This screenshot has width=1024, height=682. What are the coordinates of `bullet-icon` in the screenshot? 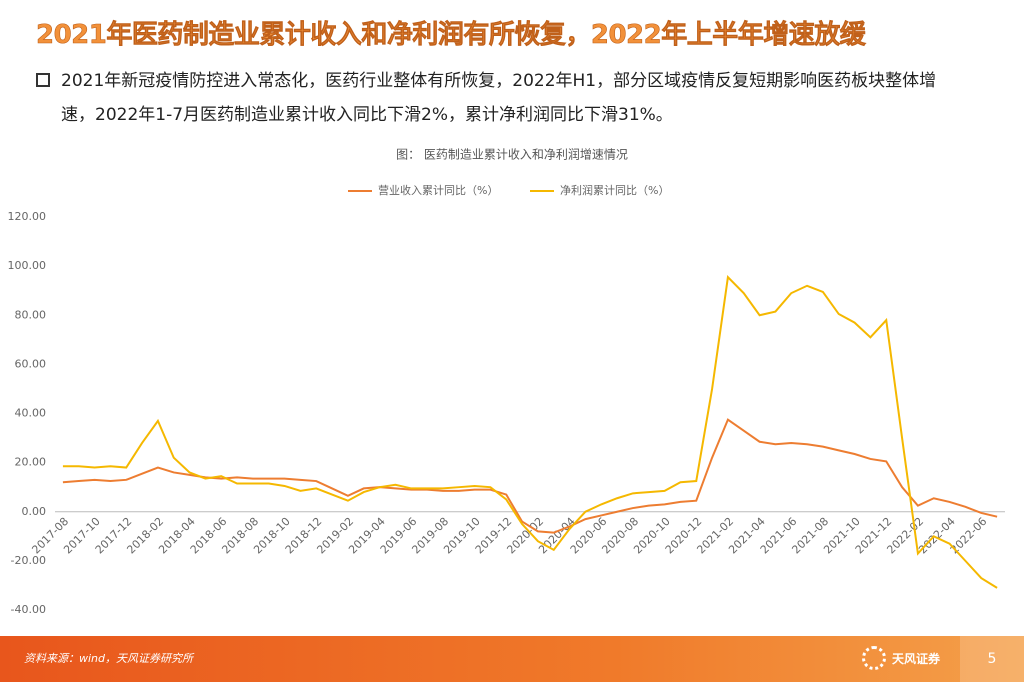 It's located at (43, 80).